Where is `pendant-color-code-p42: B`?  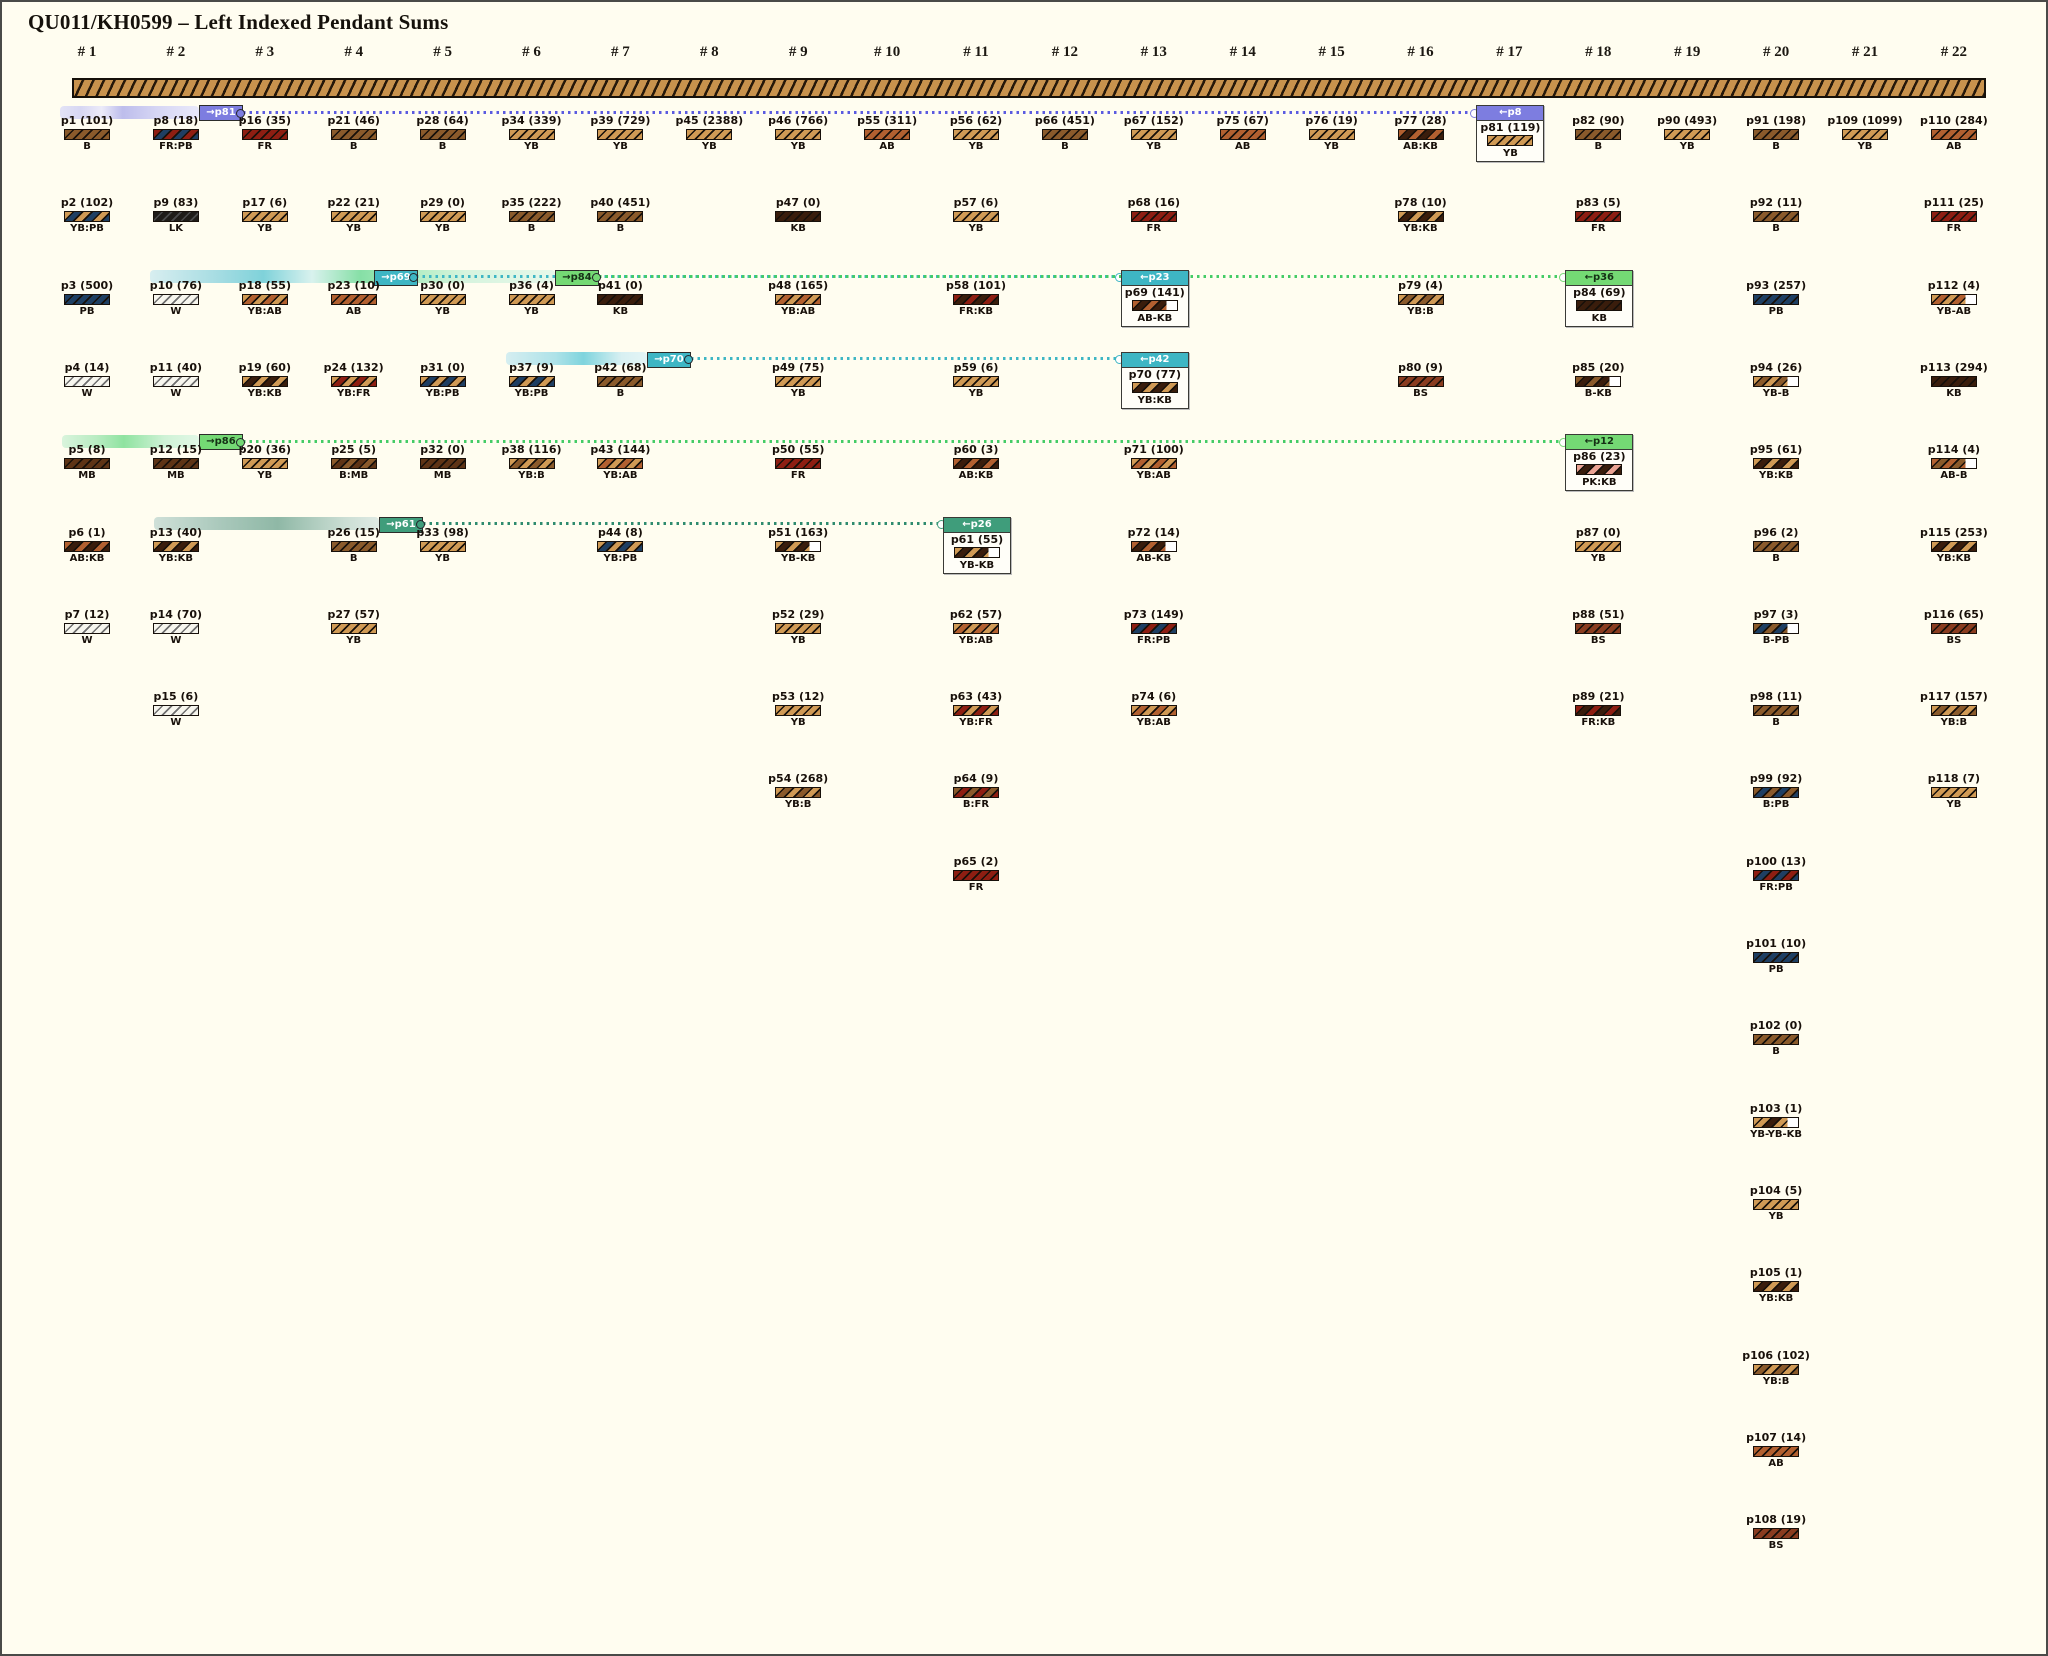 pendant-color-code-p42: B is located at coordinates (620, 393).